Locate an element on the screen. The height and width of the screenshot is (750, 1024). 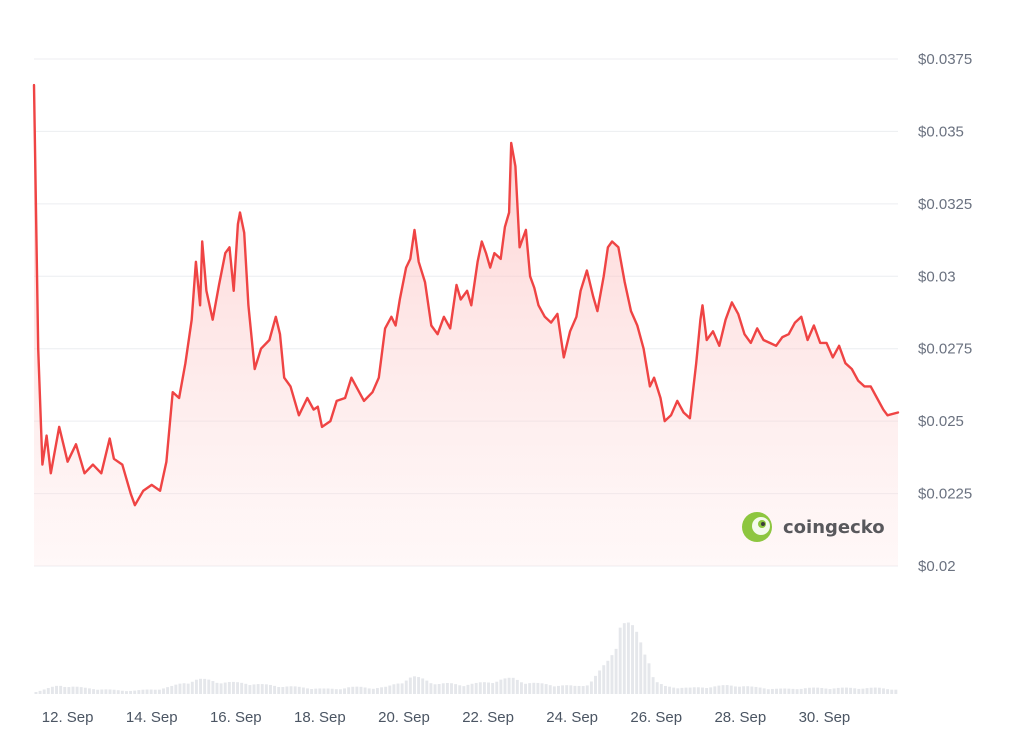
y-tick-label: $0.0325 is located at coordinates (945, 204).